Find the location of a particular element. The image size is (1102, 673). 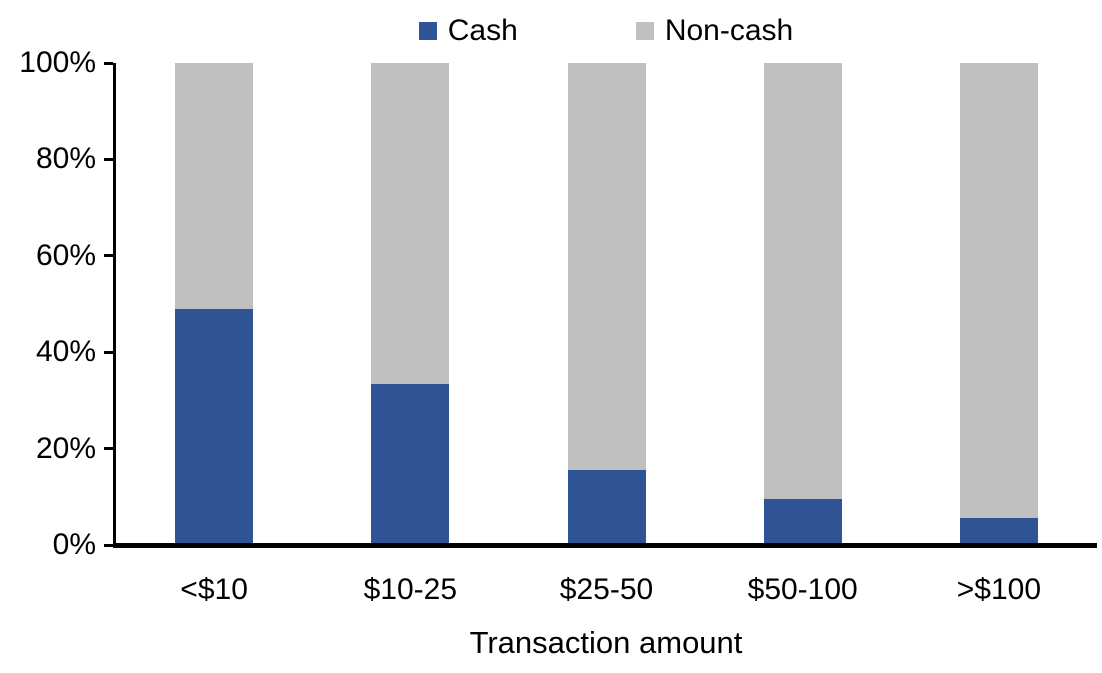

x-axis-title: Transaction amount is located at coordinates (606, 642).